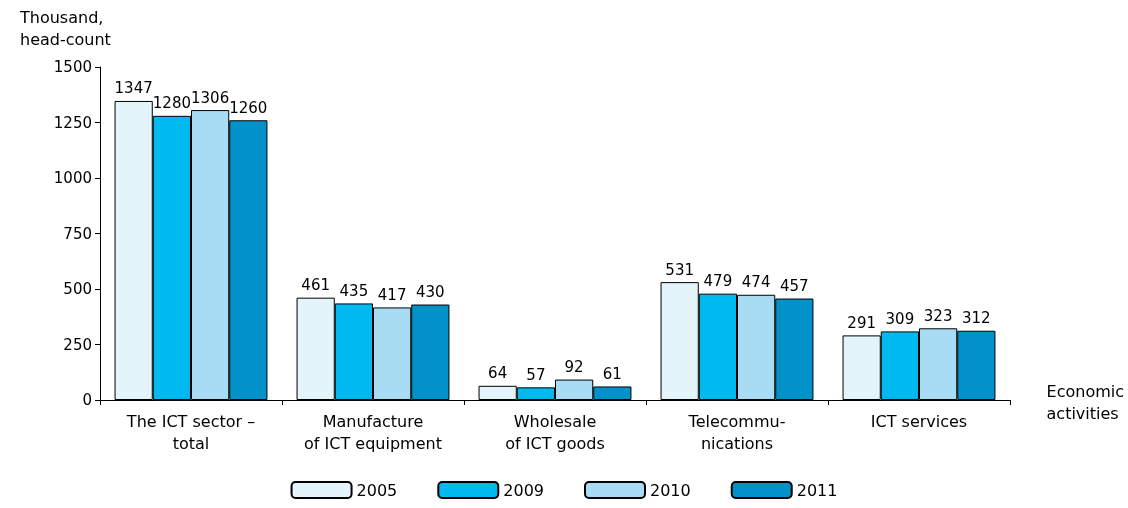 This screenshot has width=1128, height=508. I want to click on data-label: 312, so click(976, 318).